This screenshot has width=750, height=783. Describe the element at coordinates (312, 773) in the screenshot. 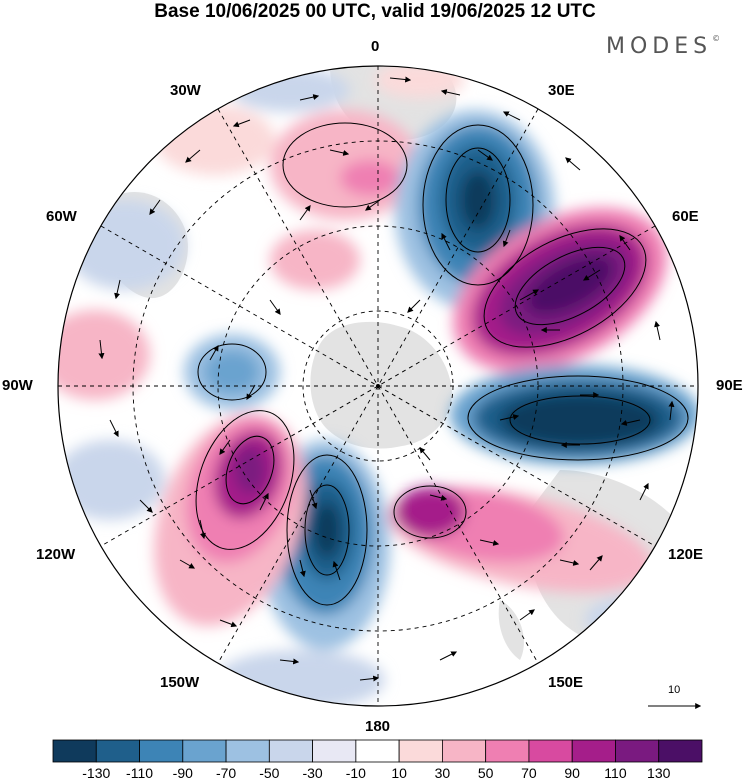

I see `colorbar-label: -30` at that location.